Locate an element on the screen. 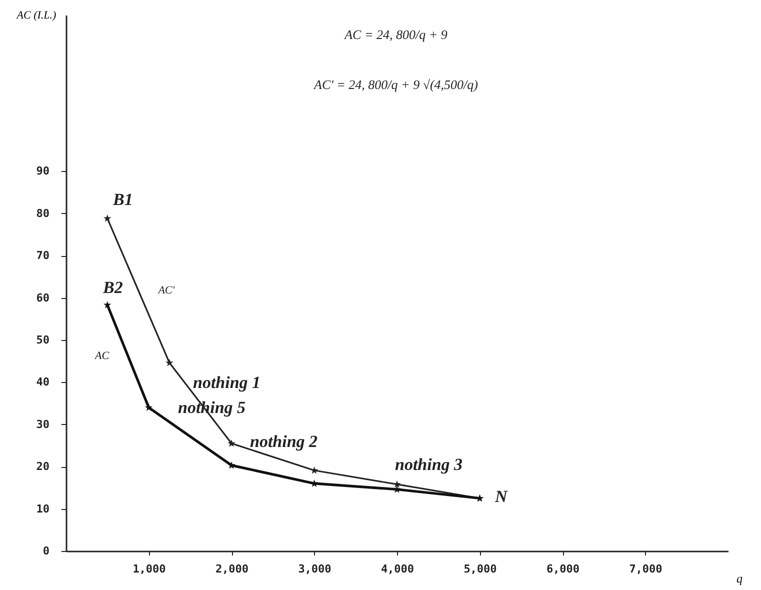 Image resolution: width=761 pixels, height=590 pixels. annotation: AC = 24, 800/q + 9 is located at coordinates (396, 34).